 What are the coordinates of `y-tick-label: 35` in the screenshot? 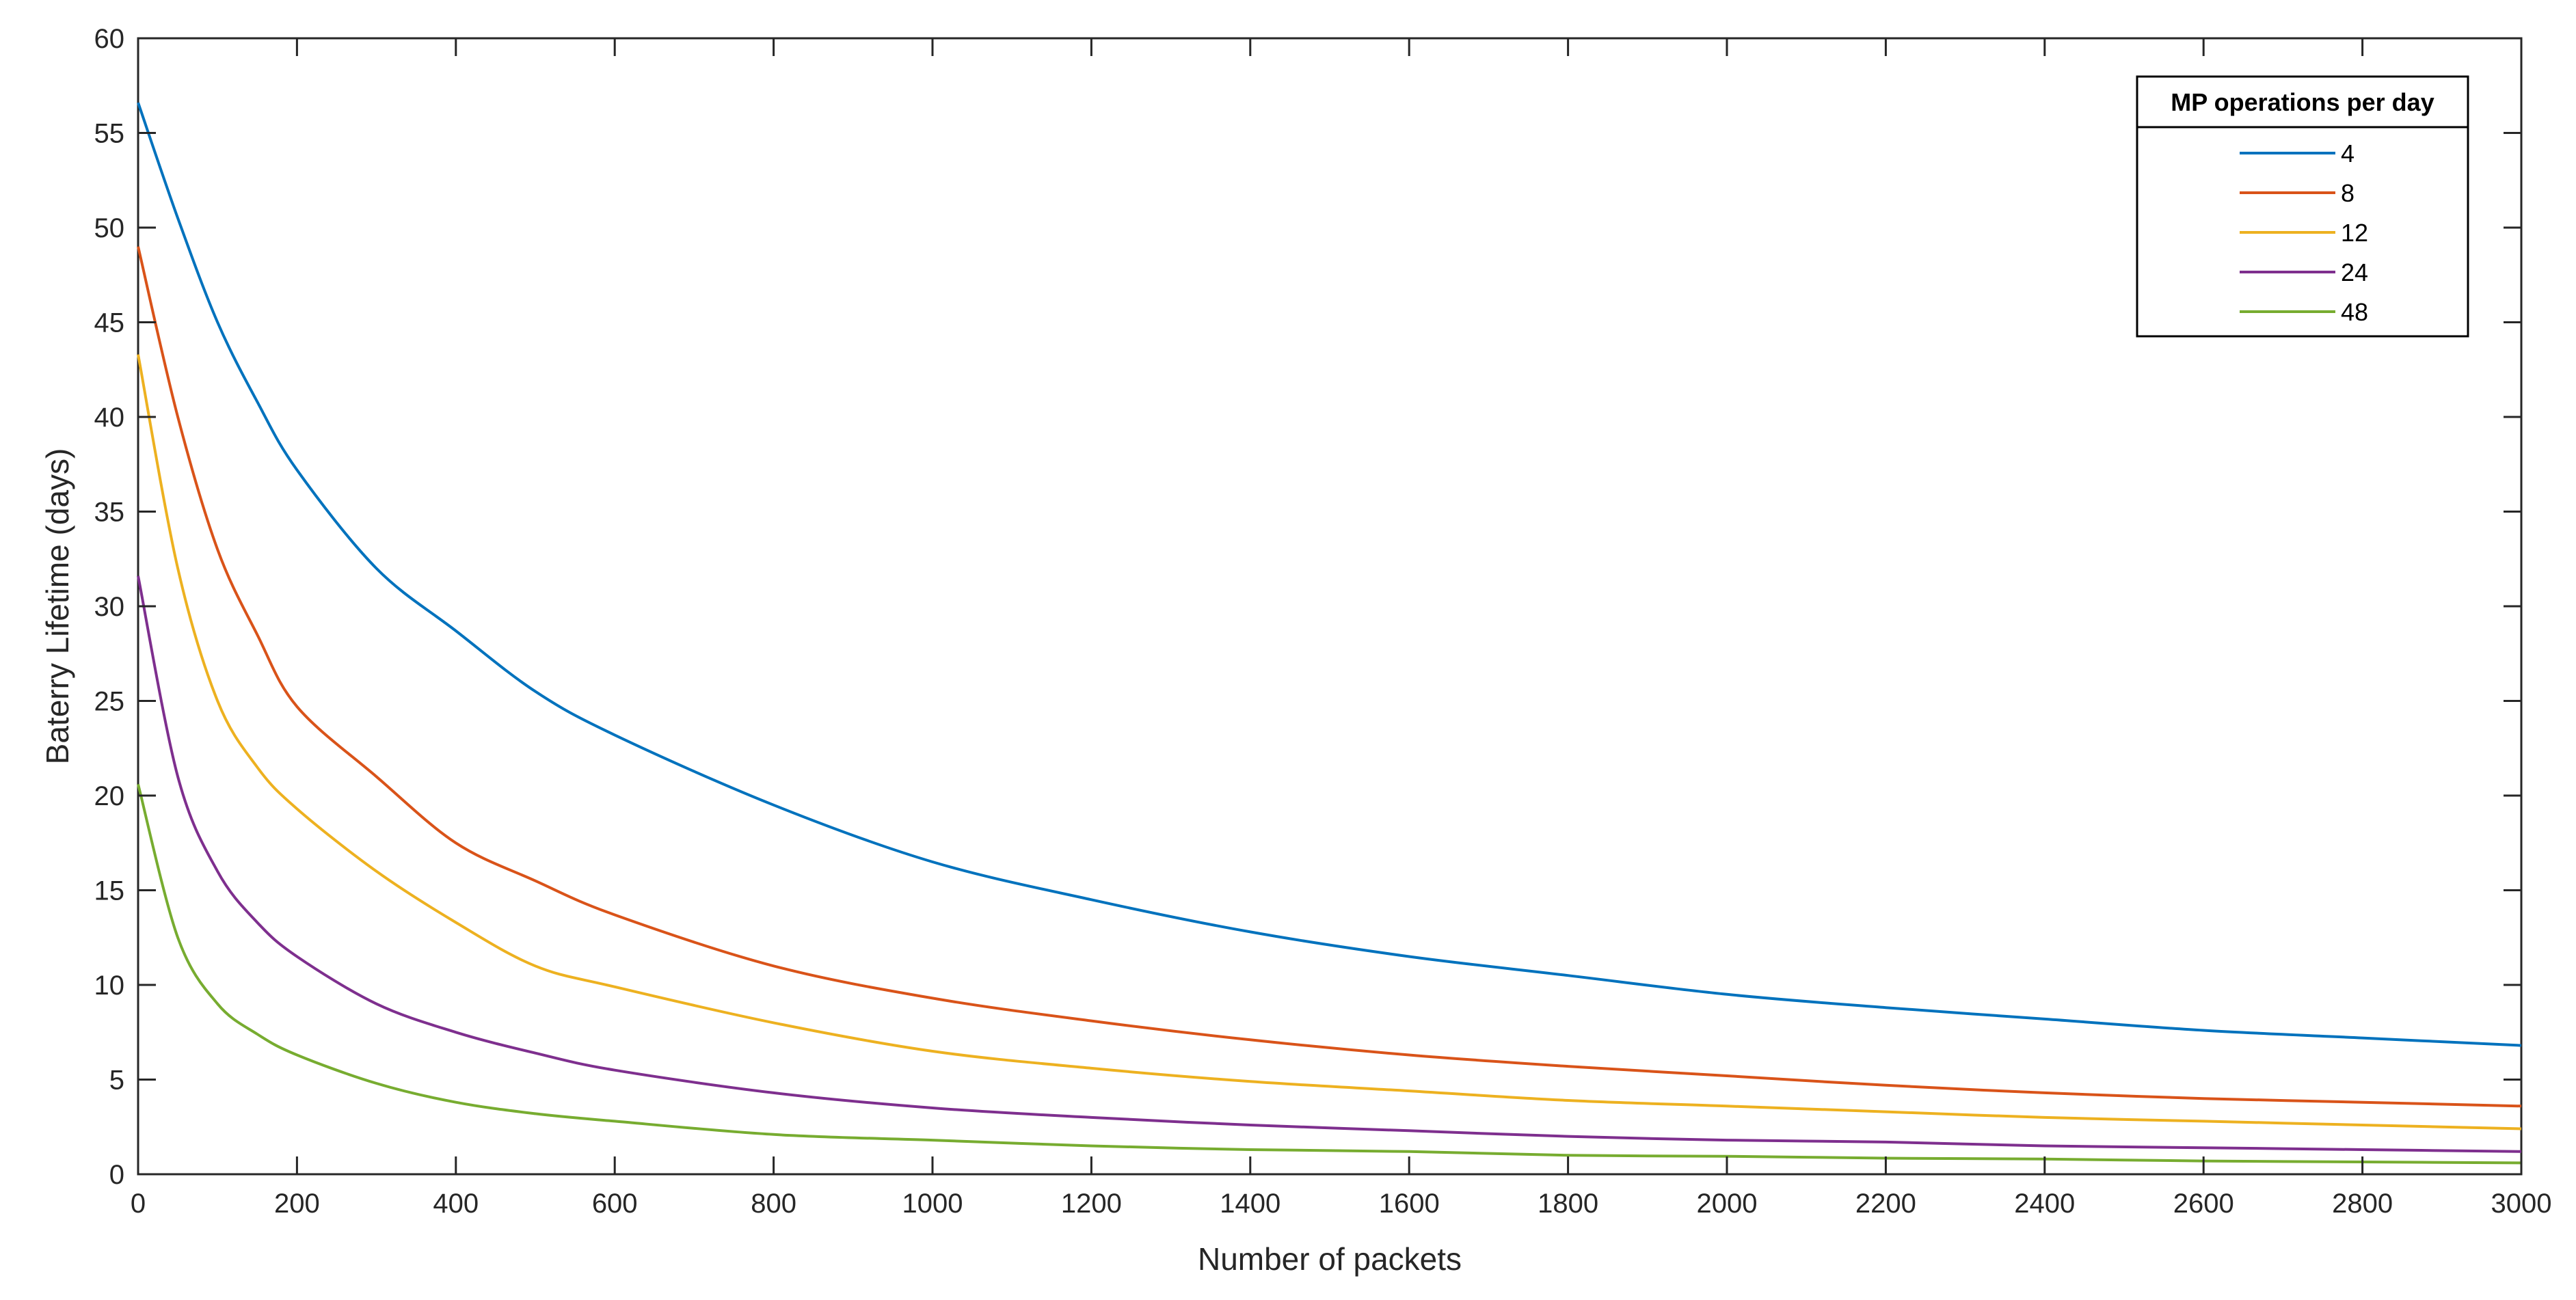 It's located at (109, 513).